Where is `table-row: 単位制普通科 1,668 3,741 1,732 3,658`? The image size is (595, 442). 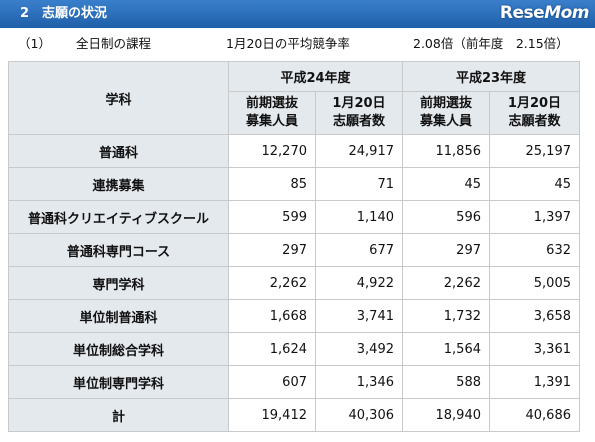 table-row: 単位制普通科 1,668 3,741 1,732 3,658 is located at coordinates (294, 316).